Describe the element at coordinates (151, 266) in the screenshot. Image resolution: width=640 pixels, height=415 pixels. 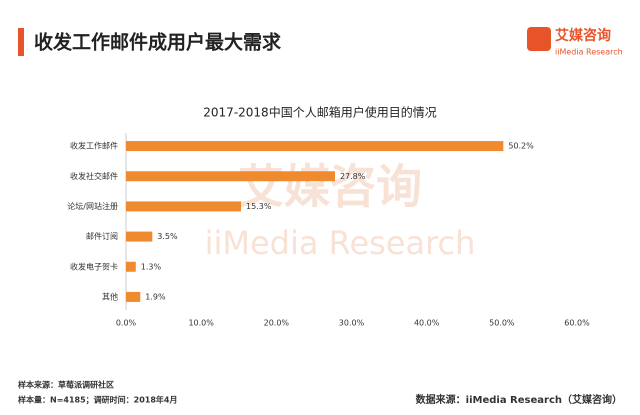
I see `value-label: 1.3%` at that location.